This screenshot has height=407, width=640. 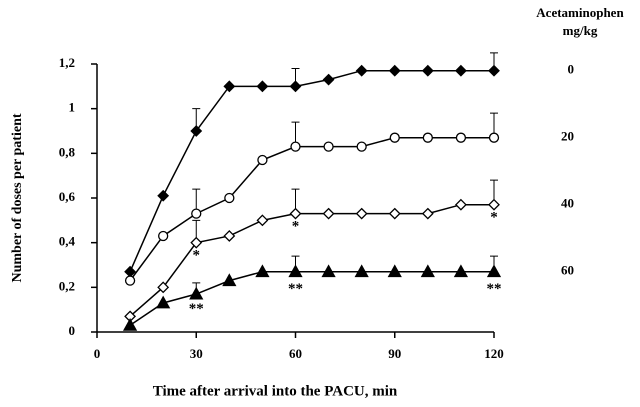 I want to click on legend-title: mg/kg, so click(x=580, y=30).